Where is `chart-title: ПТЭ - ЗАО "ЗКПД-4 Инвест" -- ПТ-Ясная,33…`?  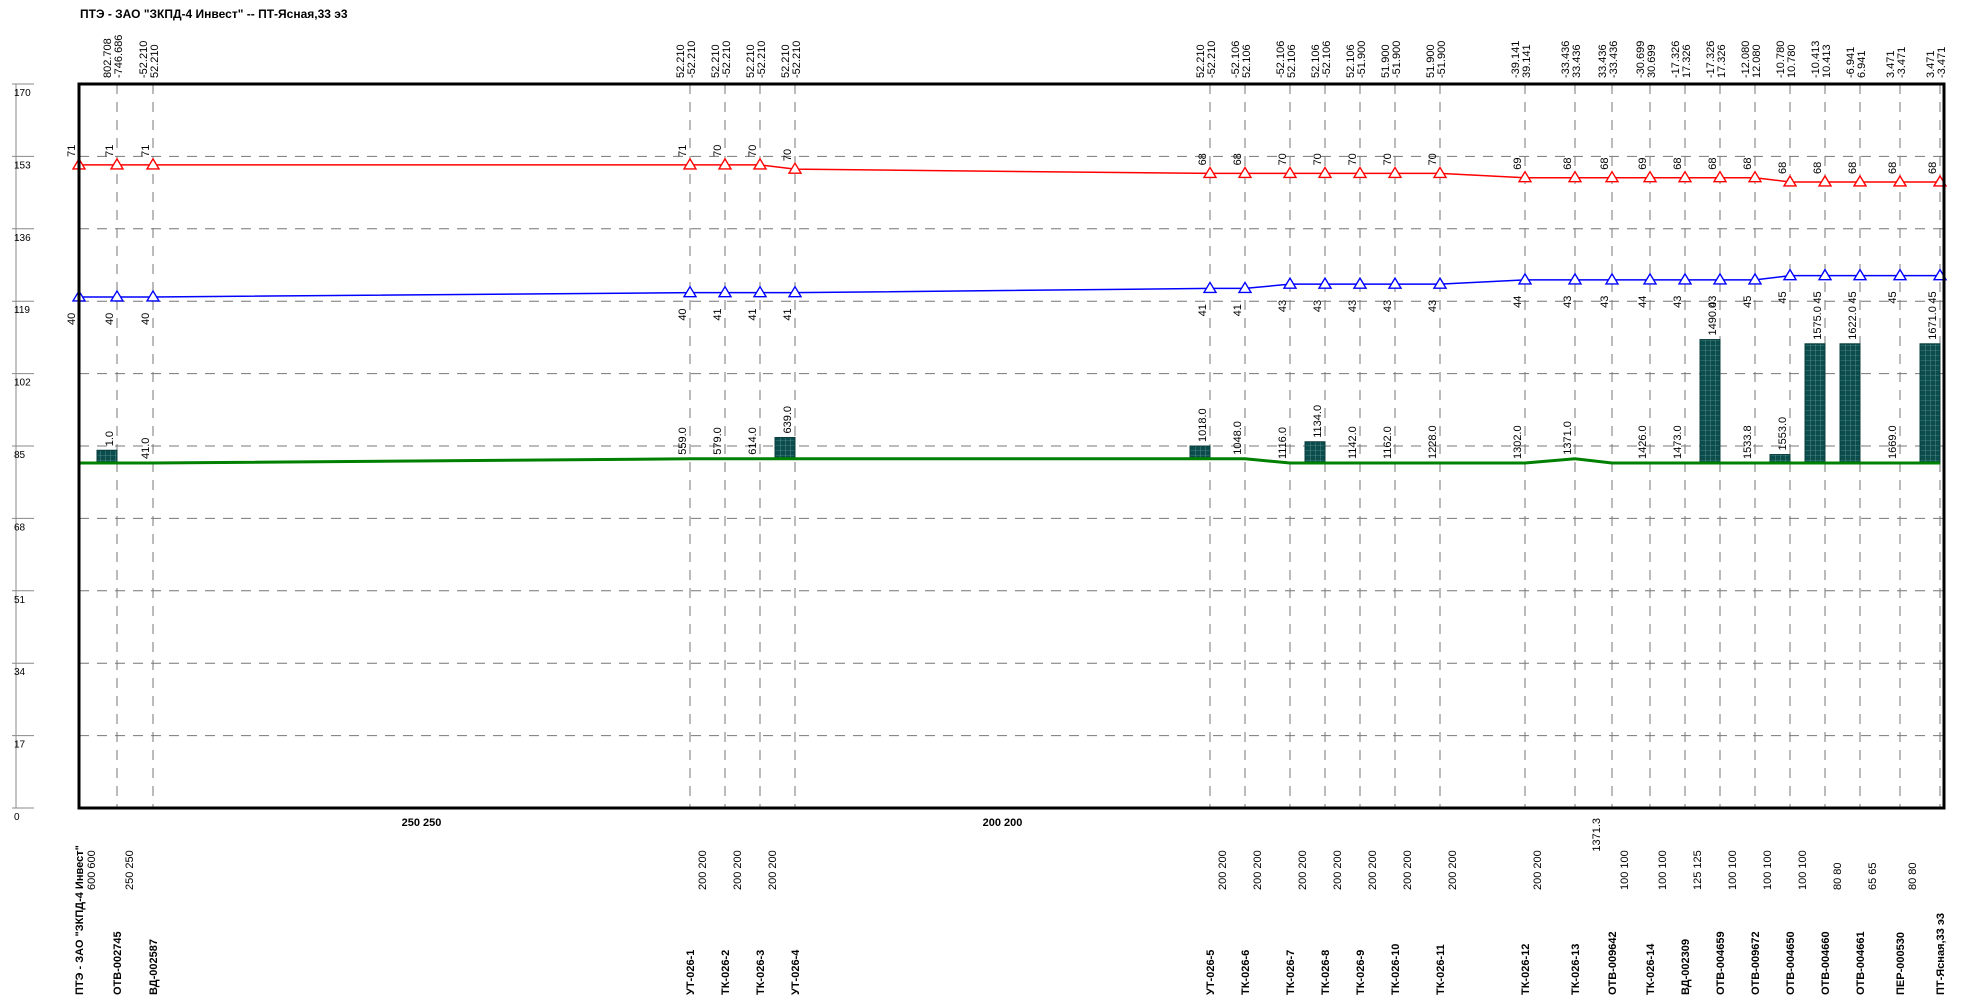
chart-title: ПТЭ - ЗАО "ЗКПД-4 Инвест" -- ПТ-Ясная,33… is located at coordinates (214, 14).